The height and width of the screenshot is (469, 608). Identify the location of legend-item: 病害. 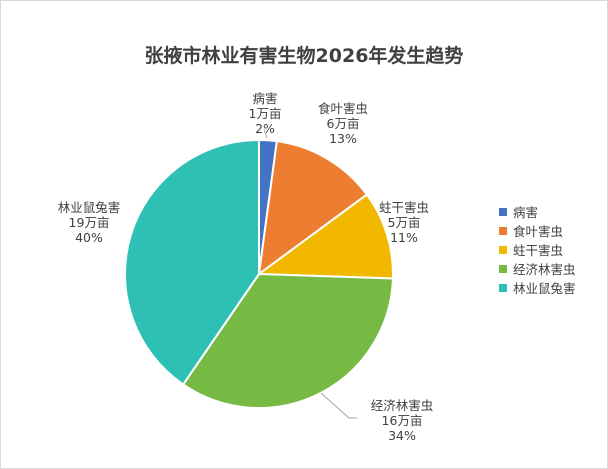
(537, 211).